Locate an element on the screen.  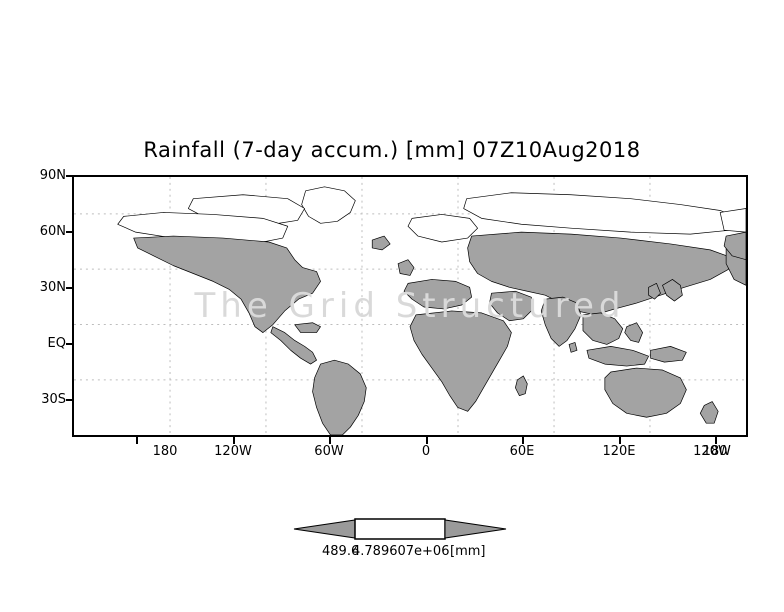
south-america is located at coordinates (339, 397).